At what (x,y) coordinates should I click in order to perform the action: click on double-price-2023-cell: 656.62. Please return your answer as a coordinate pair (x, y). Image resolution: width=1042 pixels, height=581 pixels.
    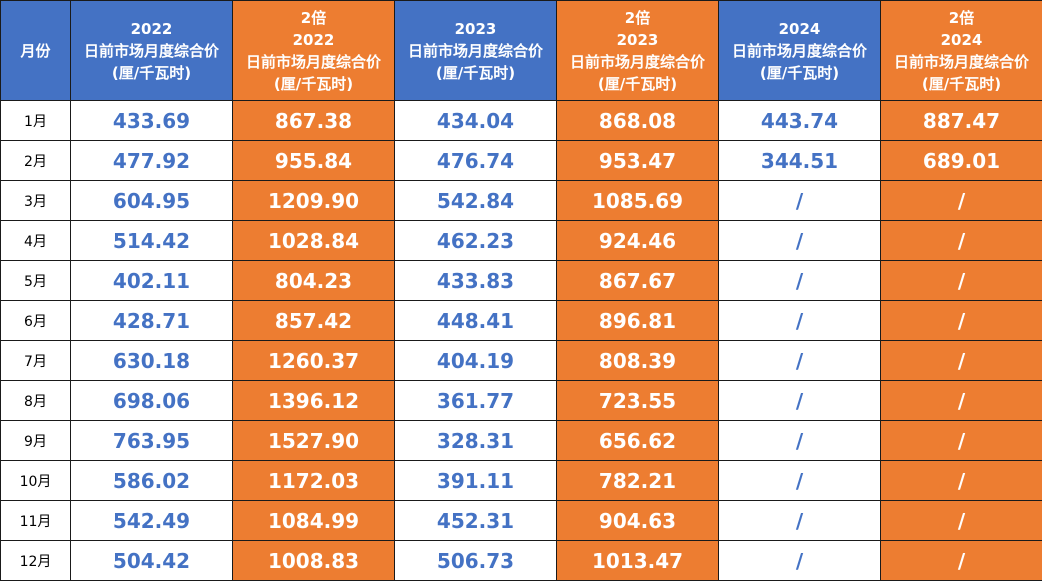
    Looking at the image, I should click on (637, 440).